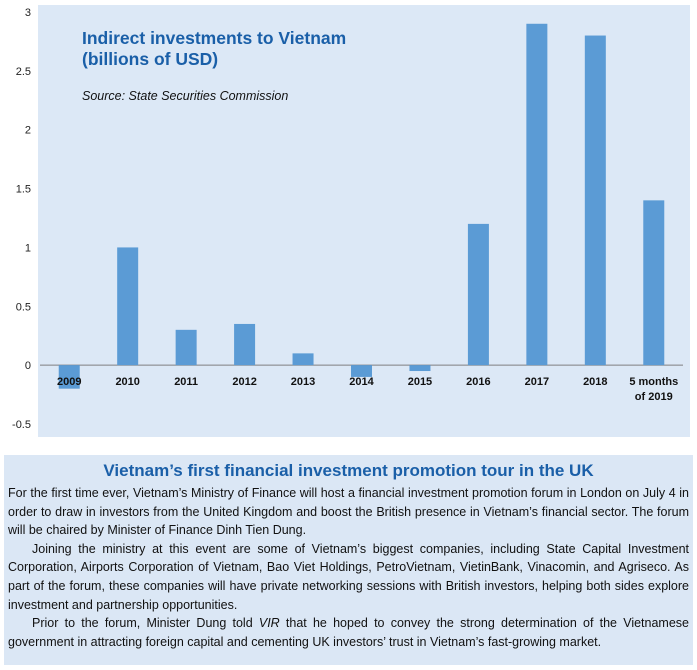 The image size is (697, 670). Describe the element at coordinates (69, 382) in the screenshot. I see `x-tick-label: 2009` at that location.